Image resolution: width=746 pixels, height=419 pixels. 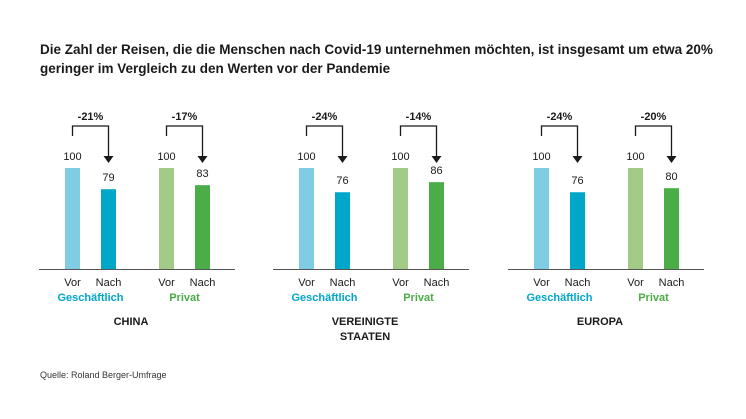 I want to click on region-label: VEREINIGTE, so click(x=365, y=322).